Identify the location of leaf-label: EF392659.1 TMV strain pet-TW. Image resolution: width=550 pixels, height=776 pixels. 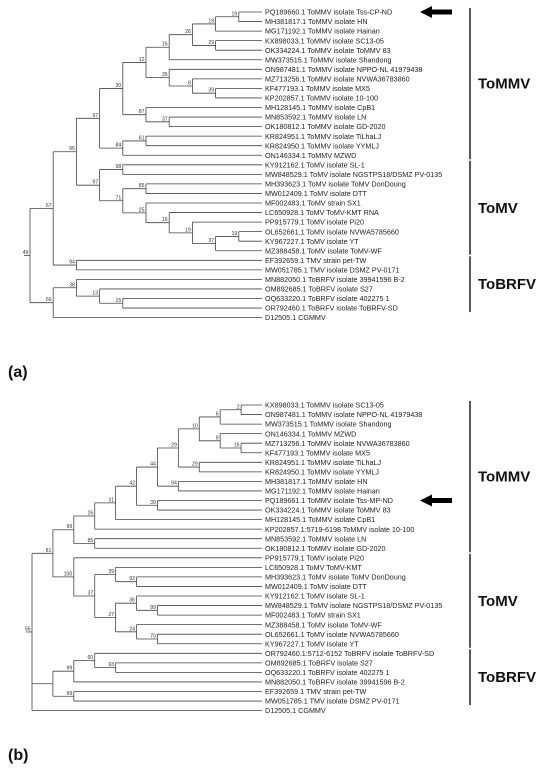
(316, 691).